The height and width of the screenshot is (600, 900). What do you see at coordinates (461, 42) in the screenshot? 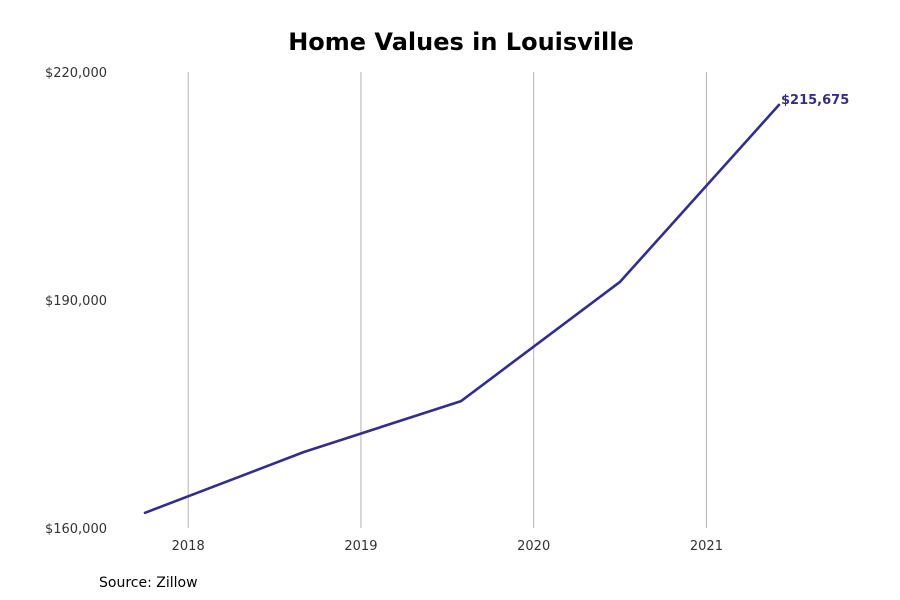
I see `chart-title: Home Values in Louisville` at bounding box center [461, 42].